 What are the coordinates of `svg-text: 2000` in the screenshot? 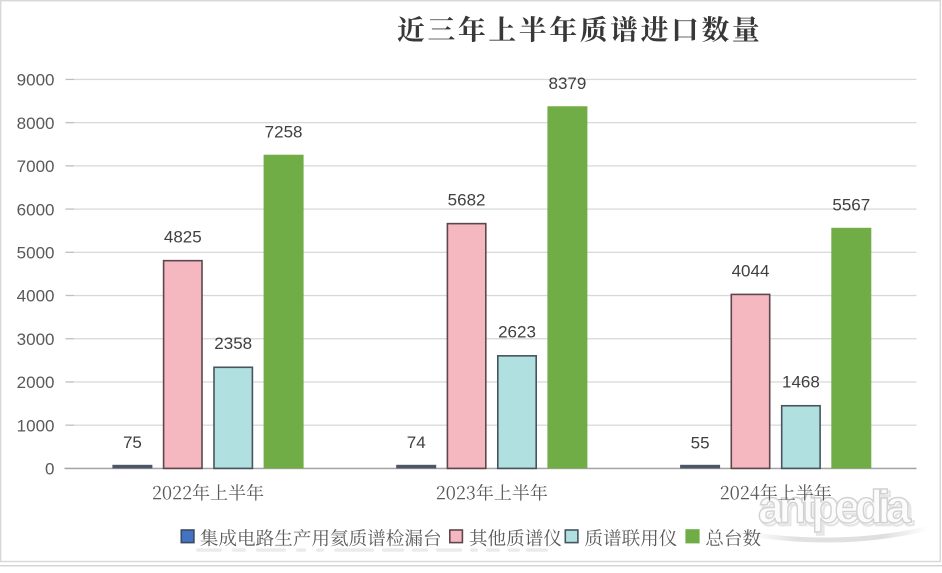 It's located at (36, 382).